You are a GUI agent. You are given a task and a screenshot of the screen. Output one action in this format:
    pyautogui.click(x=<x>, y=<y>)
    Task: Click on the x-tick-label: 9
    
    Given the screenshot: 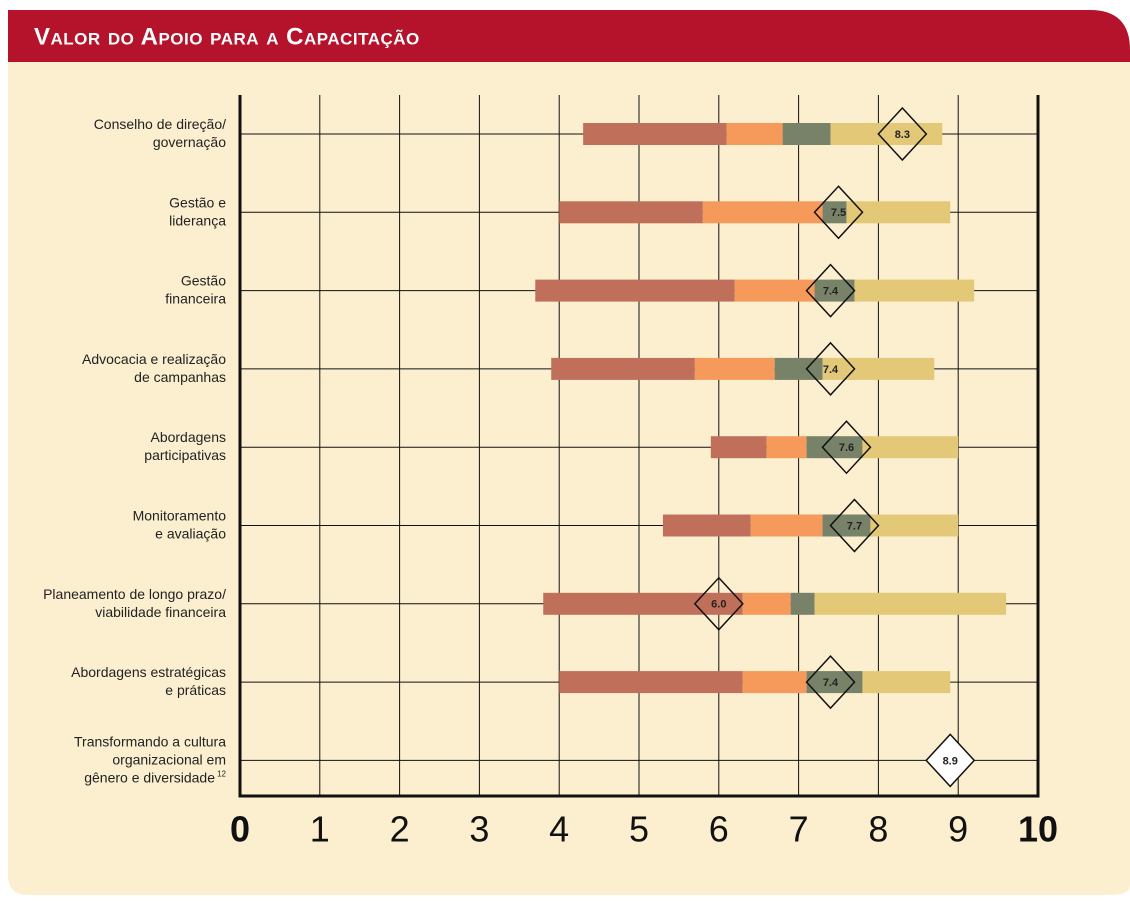 What is the action you would take?
    pyautogui.click(x=958, y=829)
    